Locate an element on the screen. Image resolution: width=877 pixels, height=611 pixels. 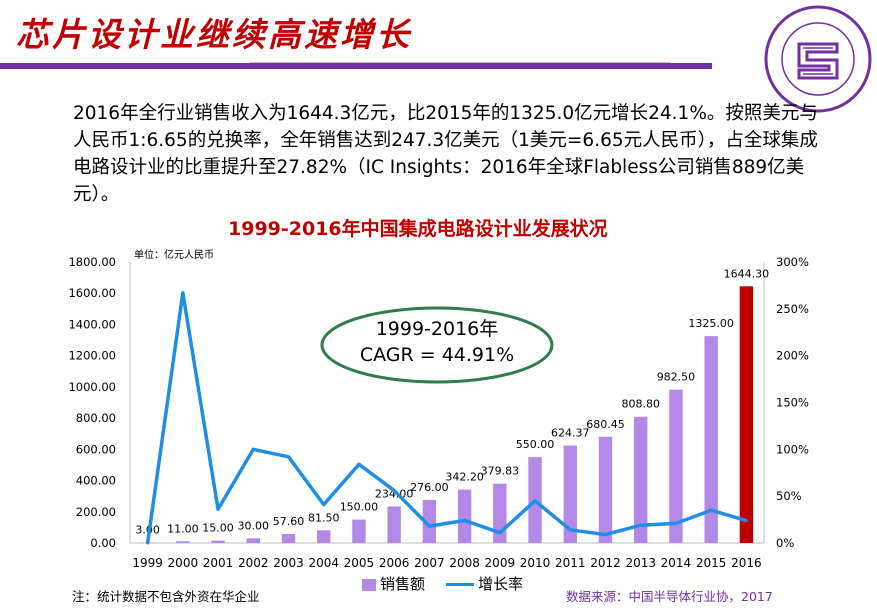
unit-label: 单位：亿元人民币 is located at coordinates (174, 255).